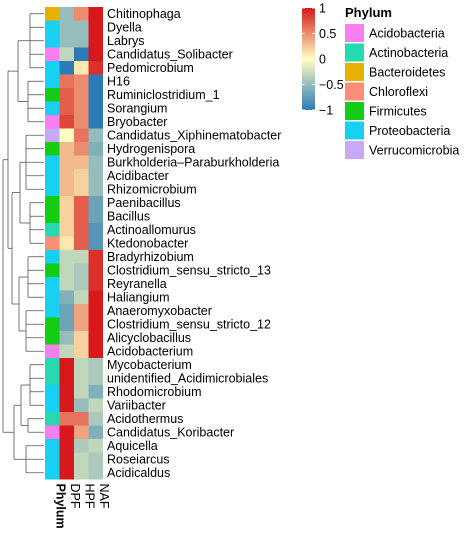 Image resolution: width=476 pixels, height=550 pixels. I want to click on legend-entry: Verrucomicrobia, so click(414, 151).